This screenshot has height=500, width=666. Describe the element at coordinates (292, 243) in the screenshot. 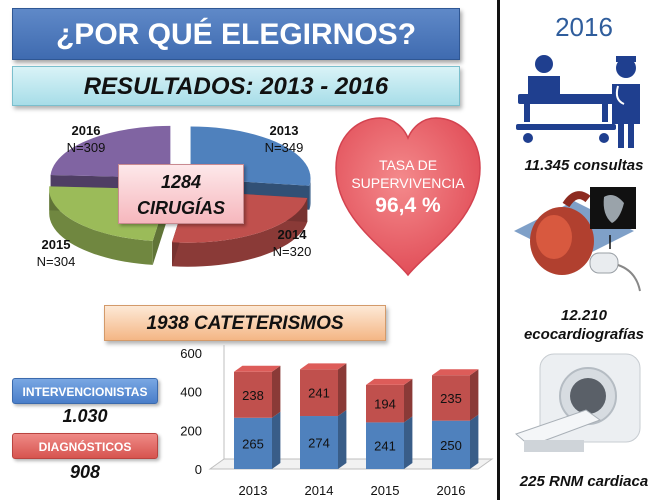

I see `pie-label-2014: 2014 N=320` at that location.